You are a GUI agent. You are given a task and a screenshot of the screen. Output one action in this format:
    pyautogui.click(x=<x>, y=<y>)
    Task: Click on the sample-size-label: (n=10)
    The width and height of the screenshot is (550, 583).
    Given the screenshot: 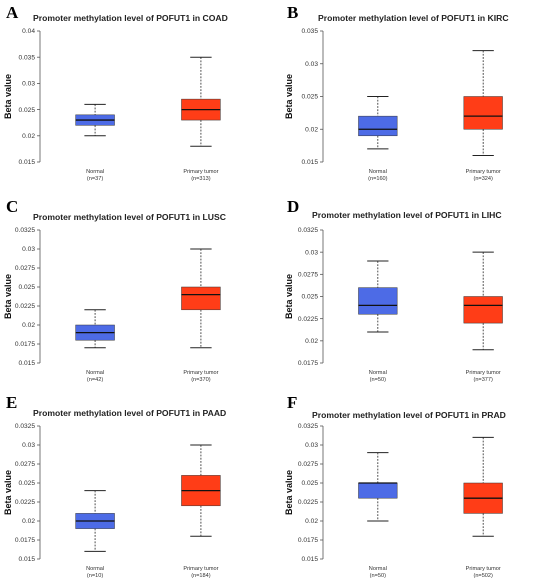 What is the action you would take?
    pyautogui.click(x=95, y=576)
    